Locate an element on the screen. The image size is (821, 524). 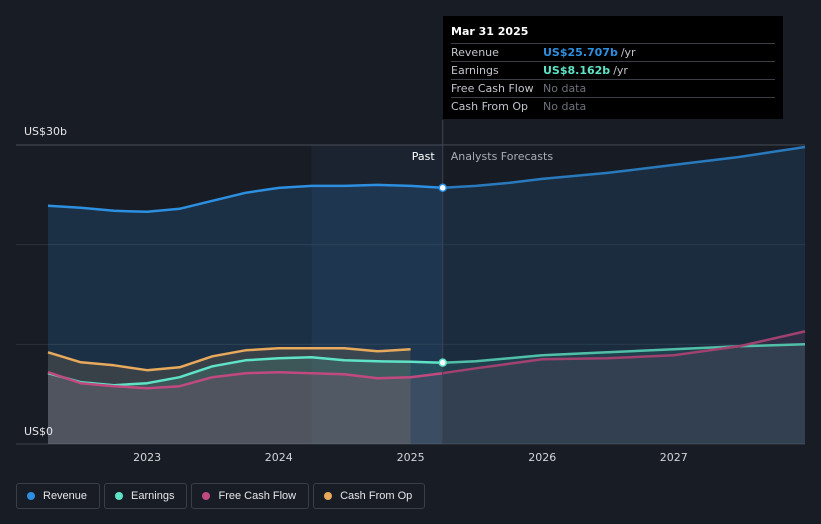
legend-item-earnings: Earnings is located at coordinates (146, 496).